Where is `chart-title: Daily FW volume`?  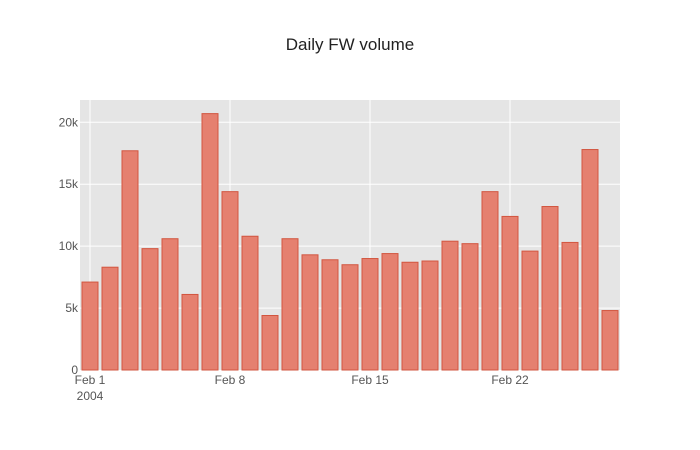
chart-title: Daily FW volume is located at coordinates (350, 44).